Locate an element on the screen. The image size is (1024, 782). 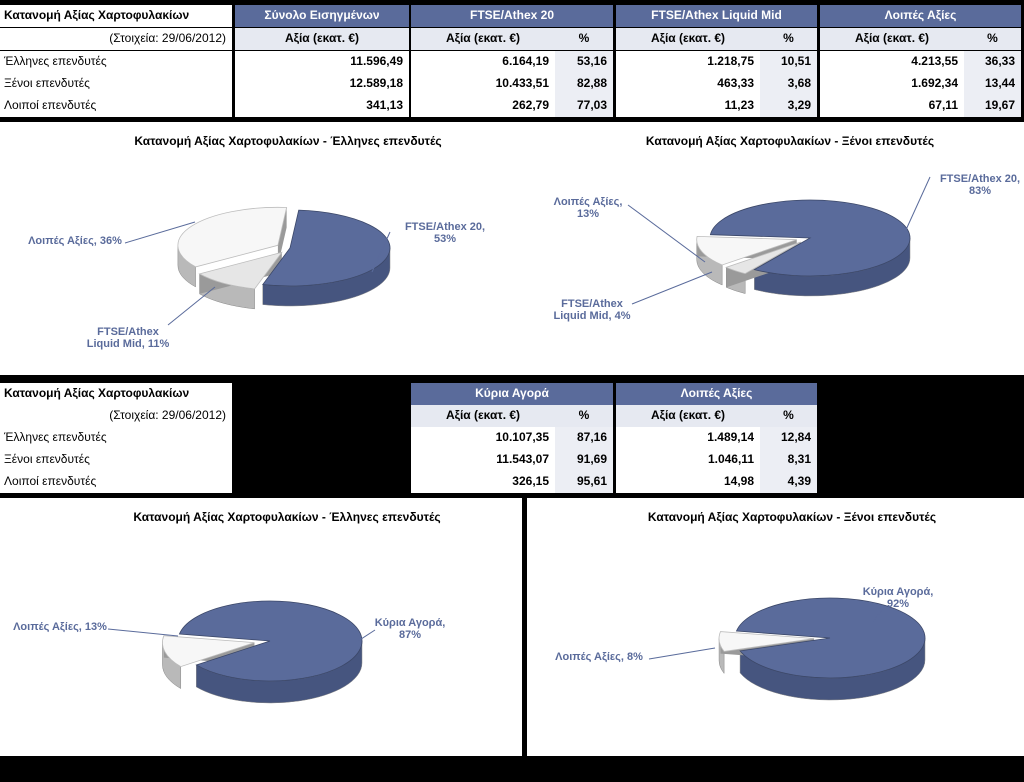
table-cell: 326,15 is located at coordinates (483, 482).